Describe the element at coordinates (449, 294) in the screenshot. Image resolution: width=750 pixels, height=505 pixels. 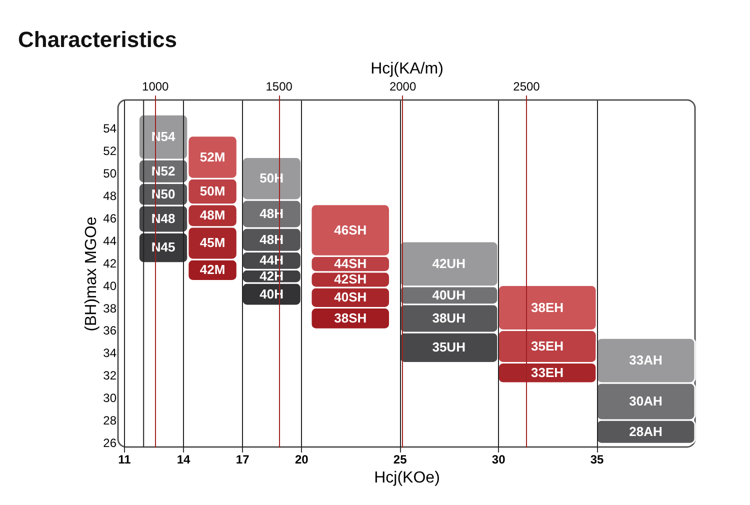
I see `annotation: 40UH` at that location.